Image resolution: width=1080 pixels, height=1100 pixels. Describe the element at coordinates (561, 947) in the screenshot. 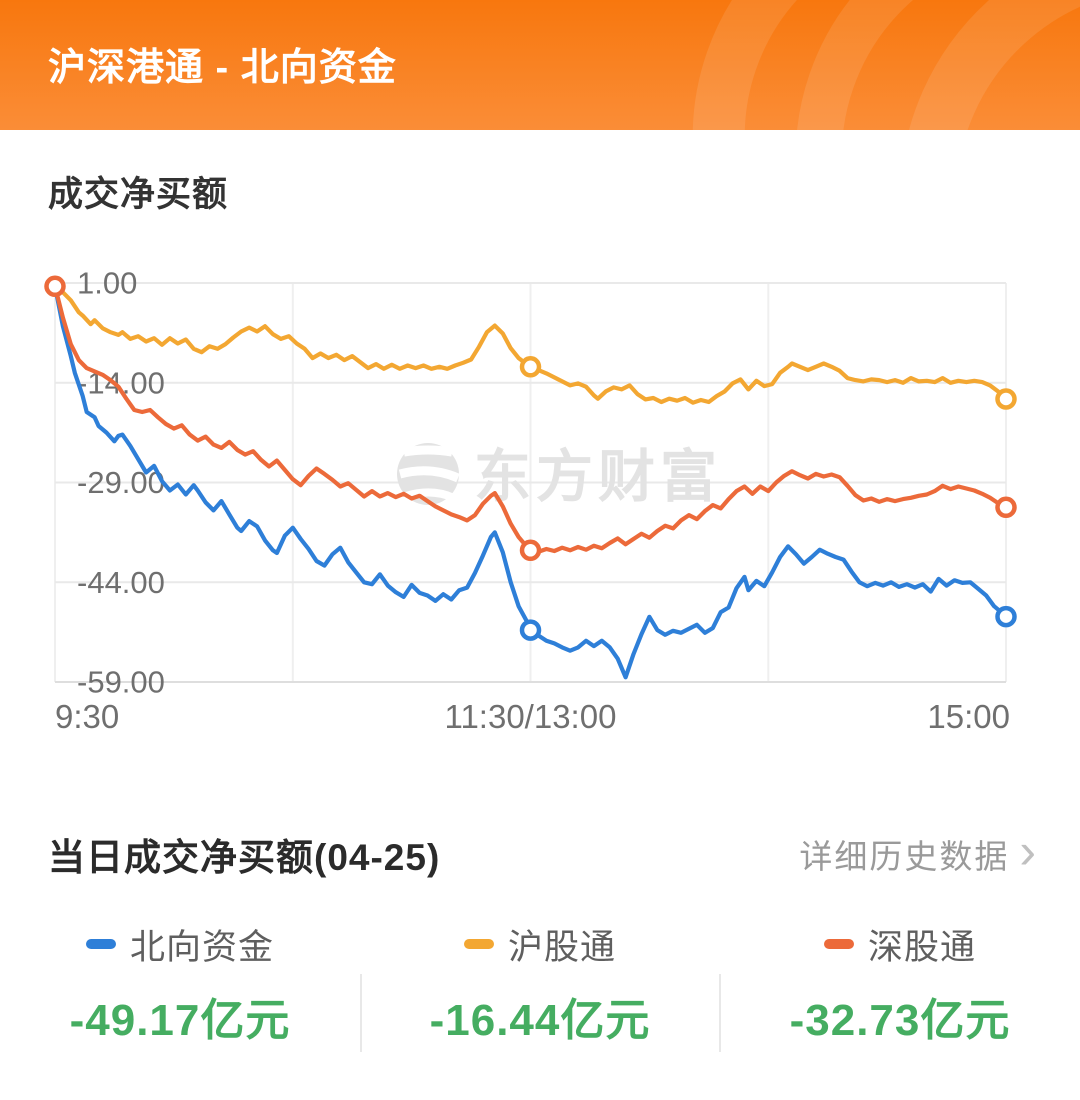

I see `legend-label: 沪股通` at that location.